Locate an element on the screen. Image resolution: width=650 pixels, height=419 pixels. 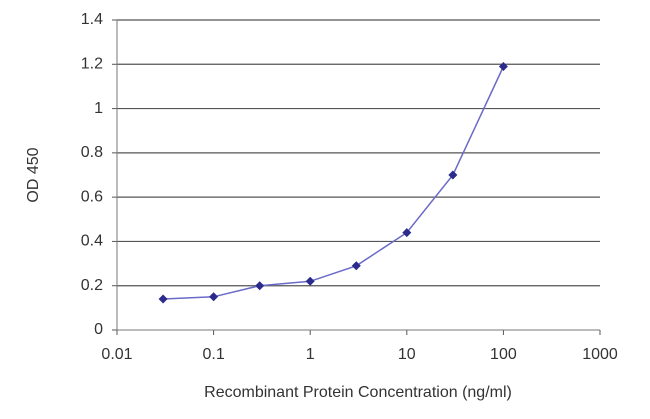
y-axis-label: OD 450 is located at coordinates (33, 174).